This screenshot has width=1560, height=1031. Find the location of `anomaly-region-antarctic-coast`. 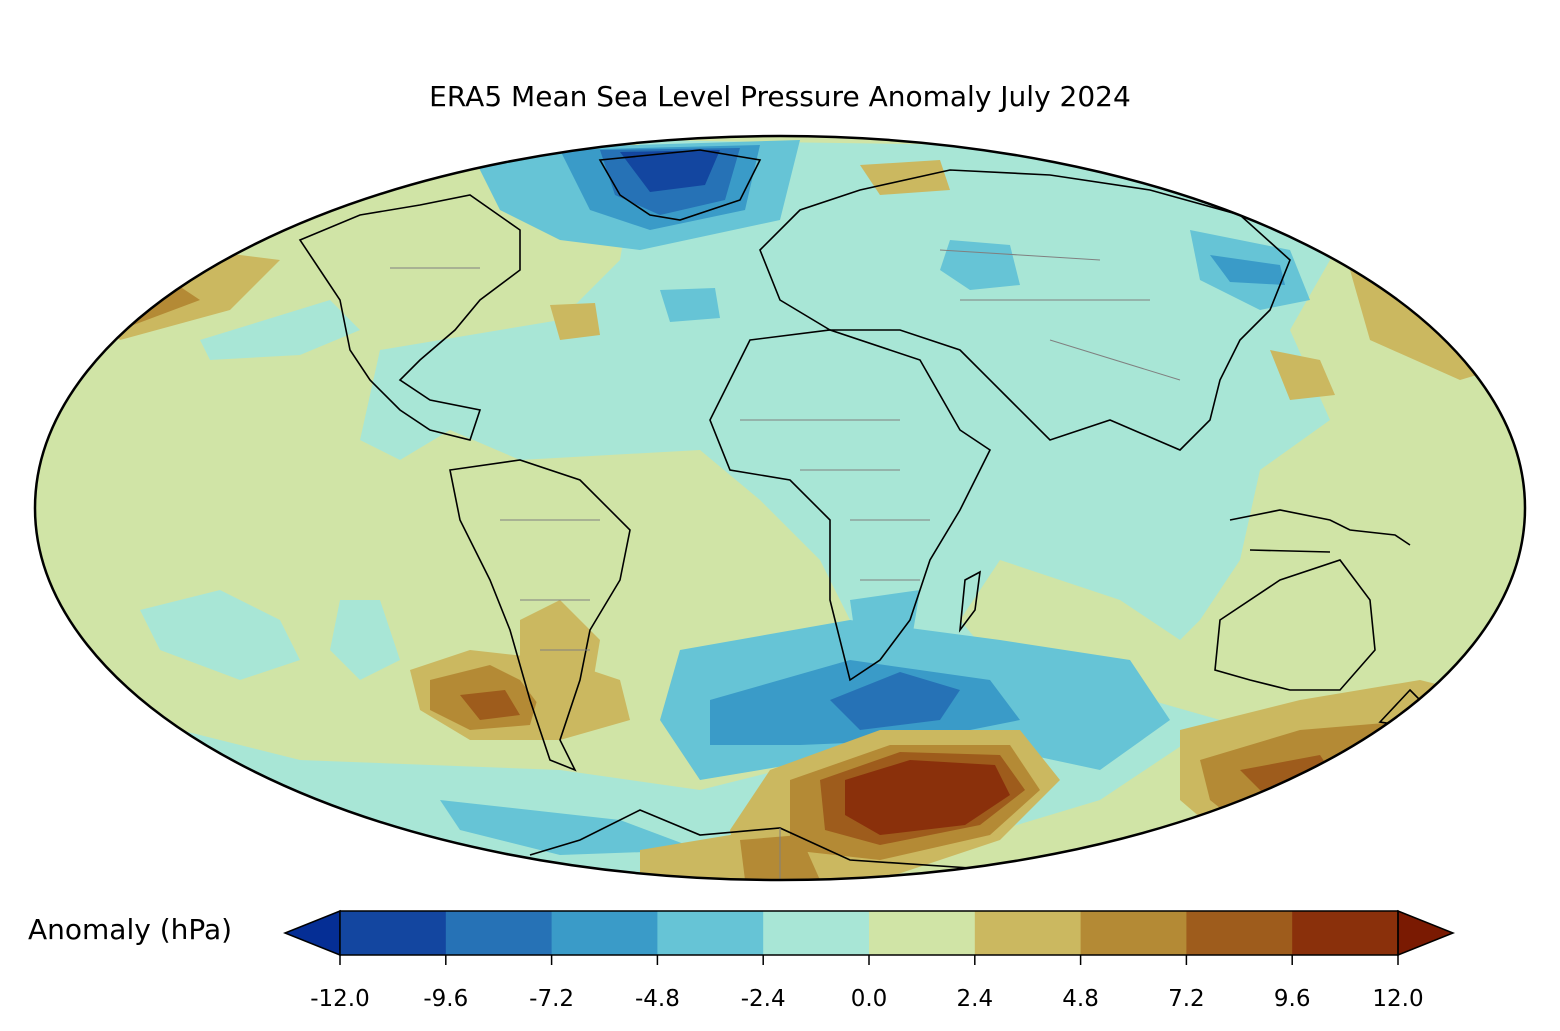

anomaly-region-antarctic-coast is located at coordinates (570, 827).